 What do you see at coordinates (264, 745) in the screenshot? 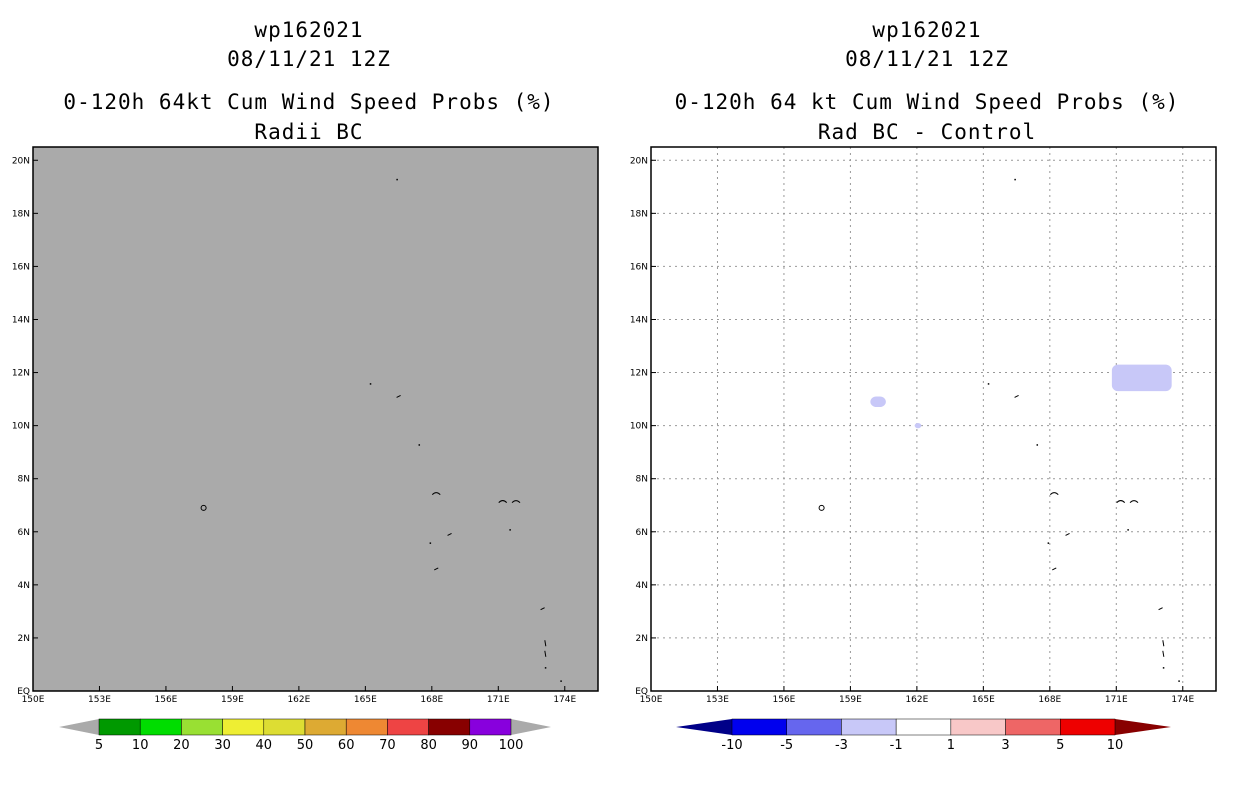
I see `colorbar-label: 40` at bounding box center [264, 745].